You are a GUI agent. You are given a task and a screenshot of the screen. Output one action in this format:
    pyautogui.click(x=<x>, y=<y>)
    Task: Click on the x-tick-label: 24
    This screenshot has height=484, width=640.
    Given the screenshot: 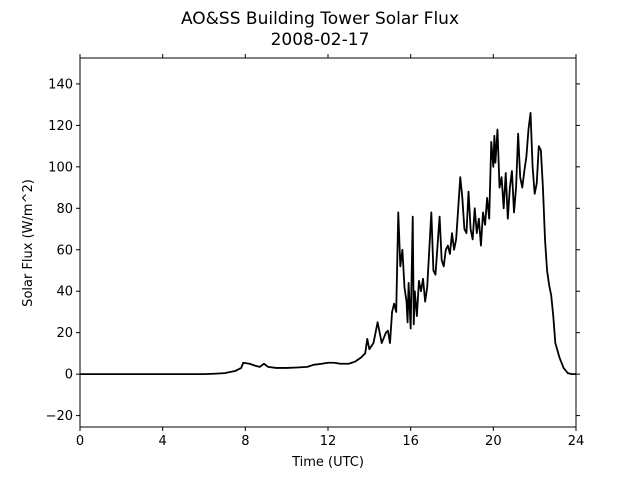 What is the action you would take?
    pyautogui.click(x=576, y=441)
    